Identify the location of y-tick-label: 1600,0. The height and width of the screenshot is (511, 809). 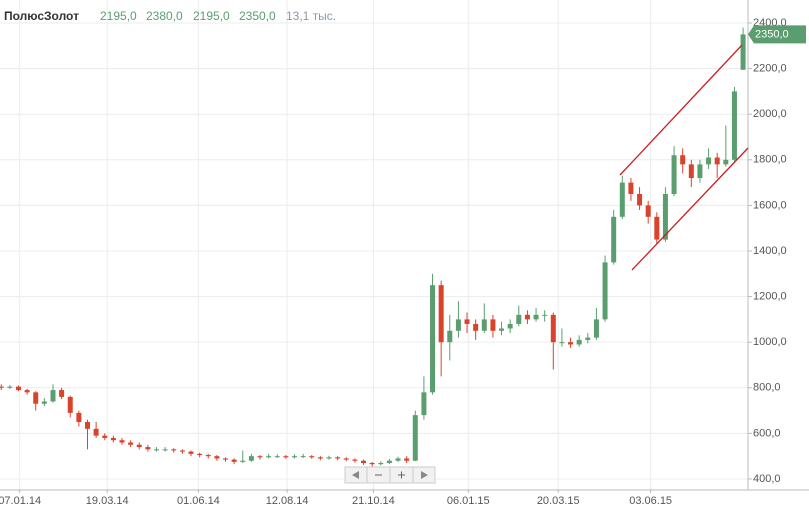
(770, 205).